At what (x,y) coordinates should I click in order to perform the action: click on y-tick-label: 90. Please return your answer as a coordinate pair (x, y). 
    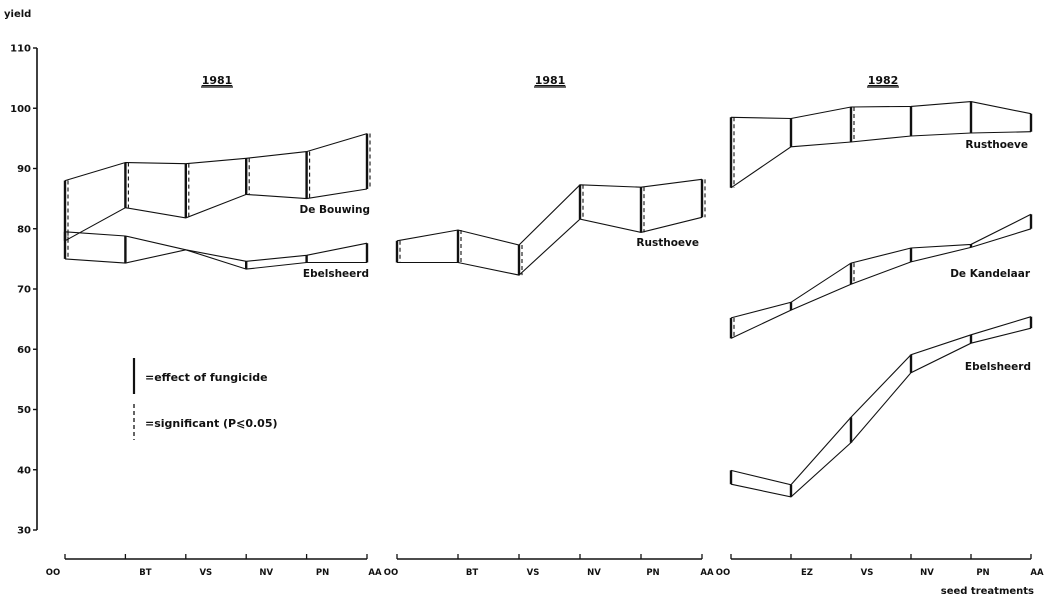
    Looking at the image, I should click on (24, 169).